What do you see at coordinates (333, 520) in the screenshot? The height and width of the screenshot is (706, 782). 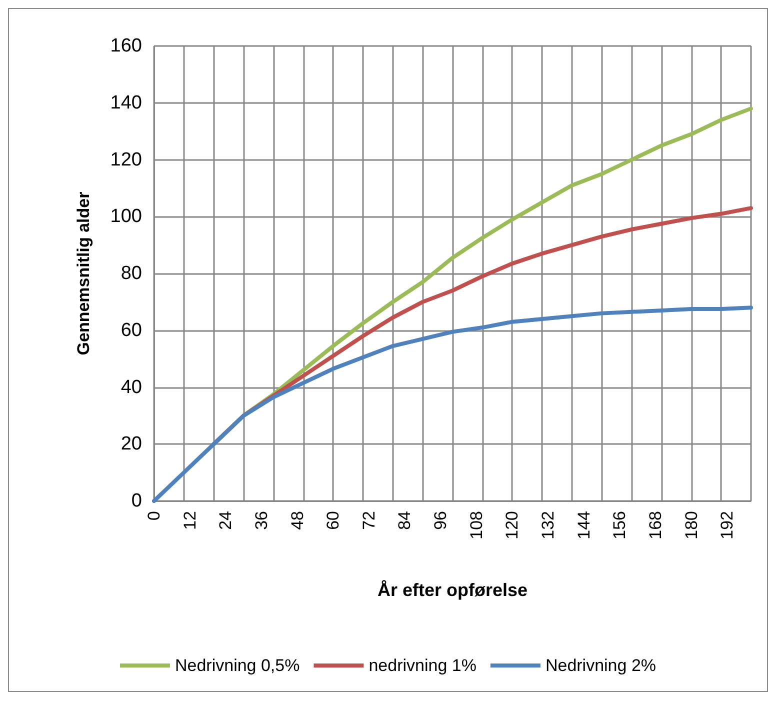 I see `x-tick-label: 60` at bounding box center [333, 520].